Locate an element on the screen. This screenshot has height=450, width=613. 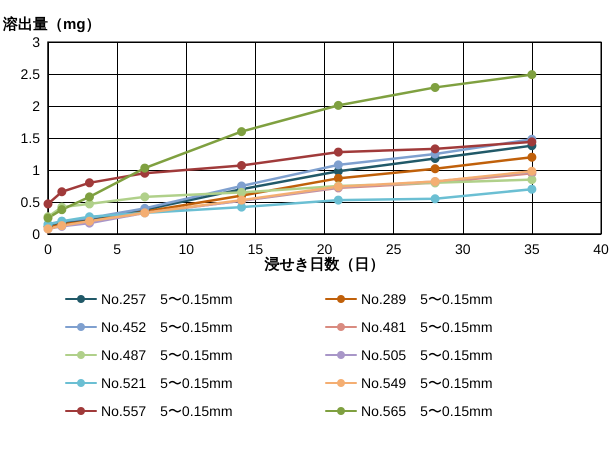
y-tick-label: 0.5 is located at coordinates (30, 202).